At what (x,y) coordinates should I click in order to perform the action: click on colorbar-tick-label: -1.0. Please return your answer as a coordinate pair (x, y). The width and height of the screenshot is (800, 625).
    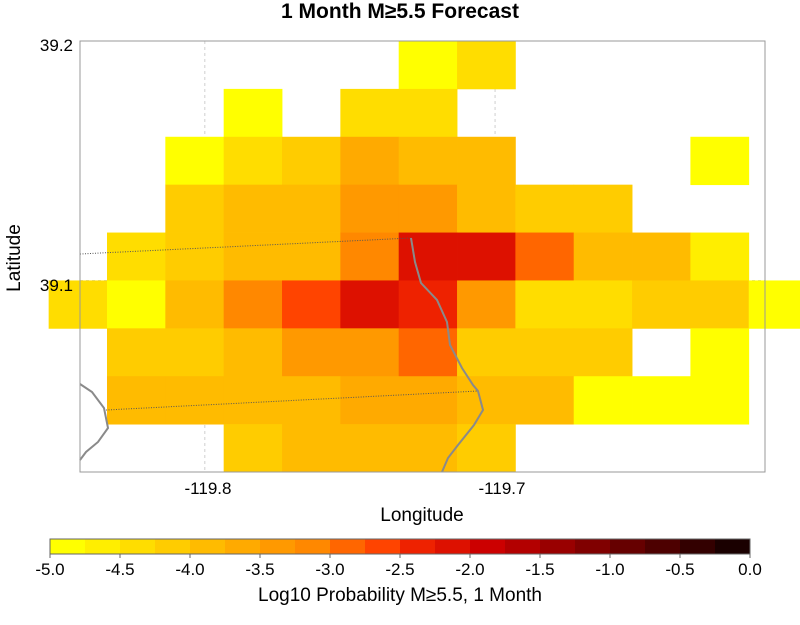
    Looking at the image, I should click on (609, 569).